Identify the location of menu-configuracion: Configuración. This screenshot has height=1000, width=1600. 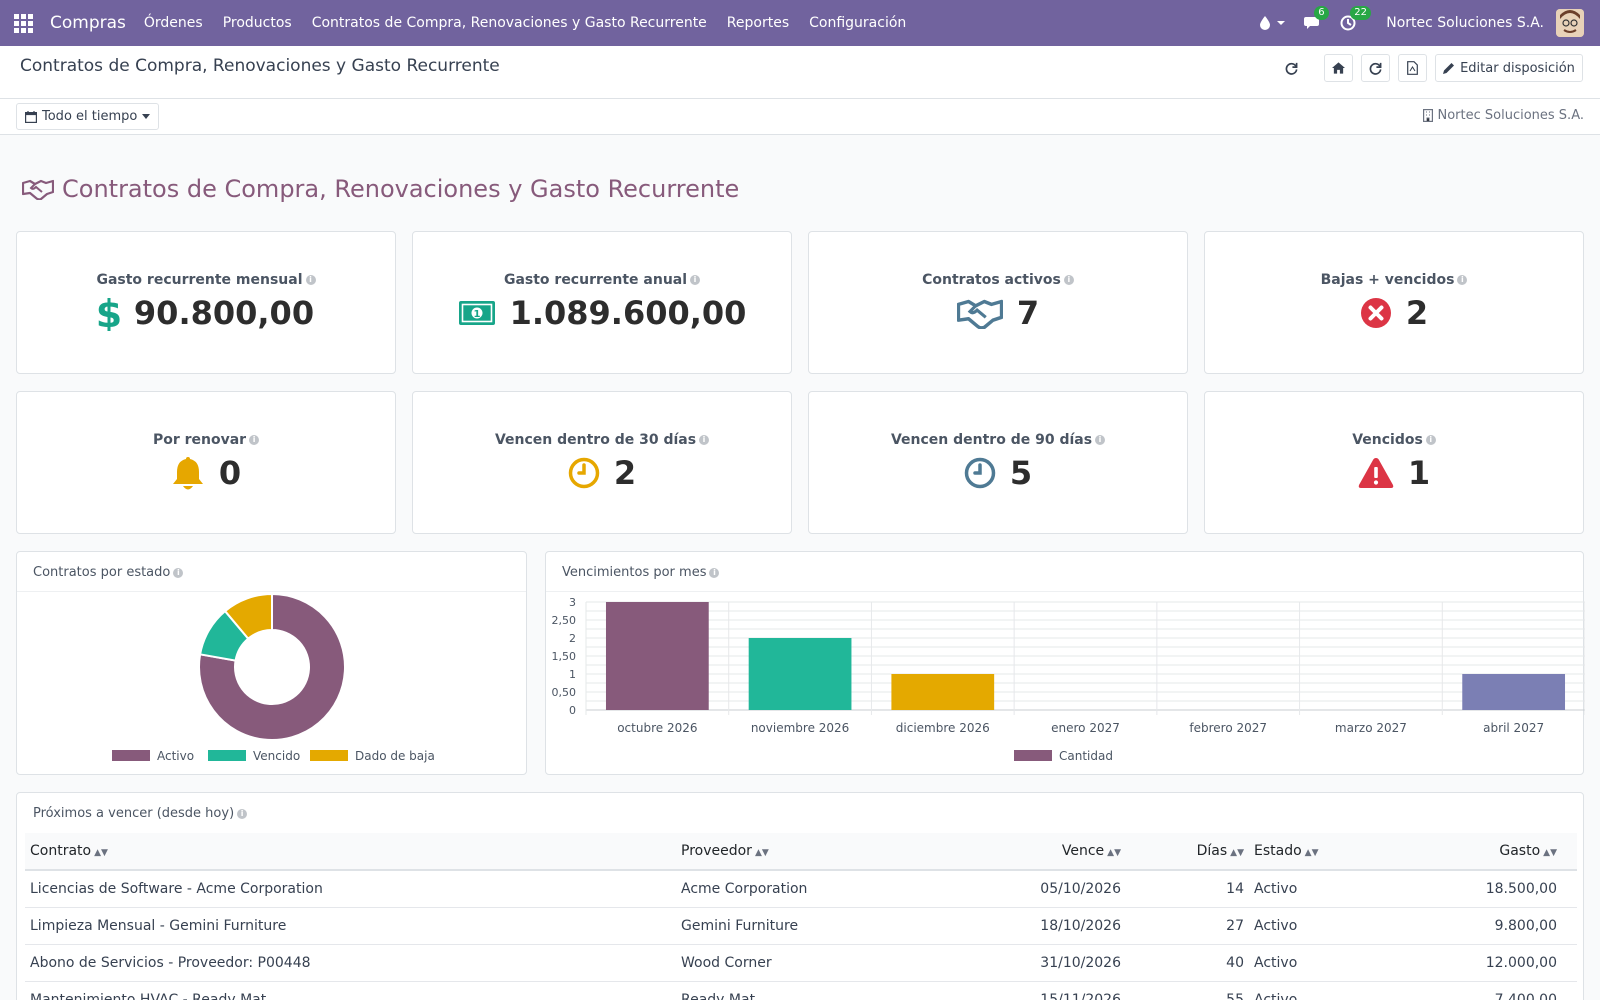
(858, 23).